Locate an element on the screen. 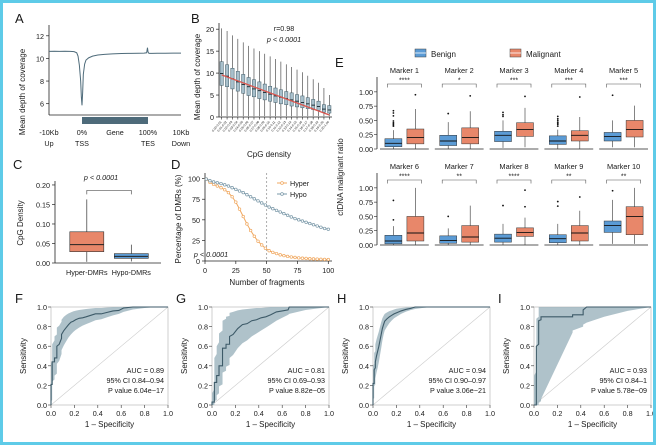  panel-d-line-hypo is located at coordinates (267, 204).